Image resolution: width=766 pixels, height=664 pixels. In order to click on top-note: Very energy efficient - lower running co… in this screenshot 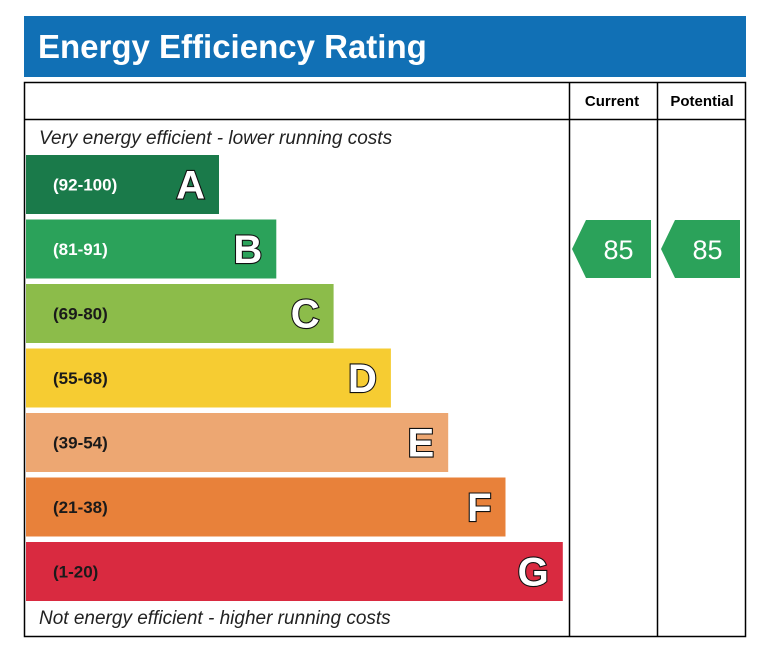, I will do `click(216, 138)`.